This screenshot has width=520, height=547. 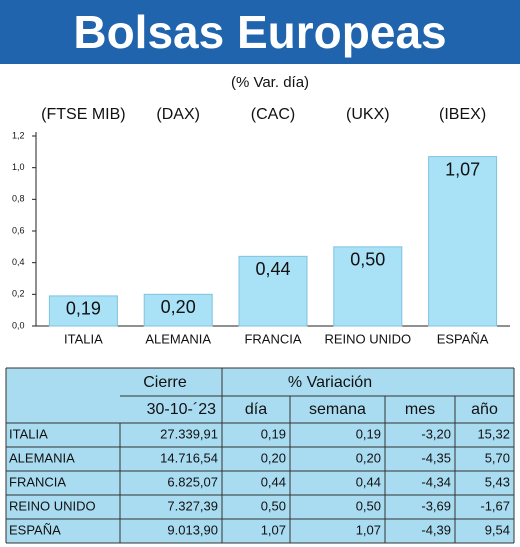 What do you see at coordinates (178, 114) in the screenshot?
I see `category-code: (DAX)` at bounding box center [178, 114].